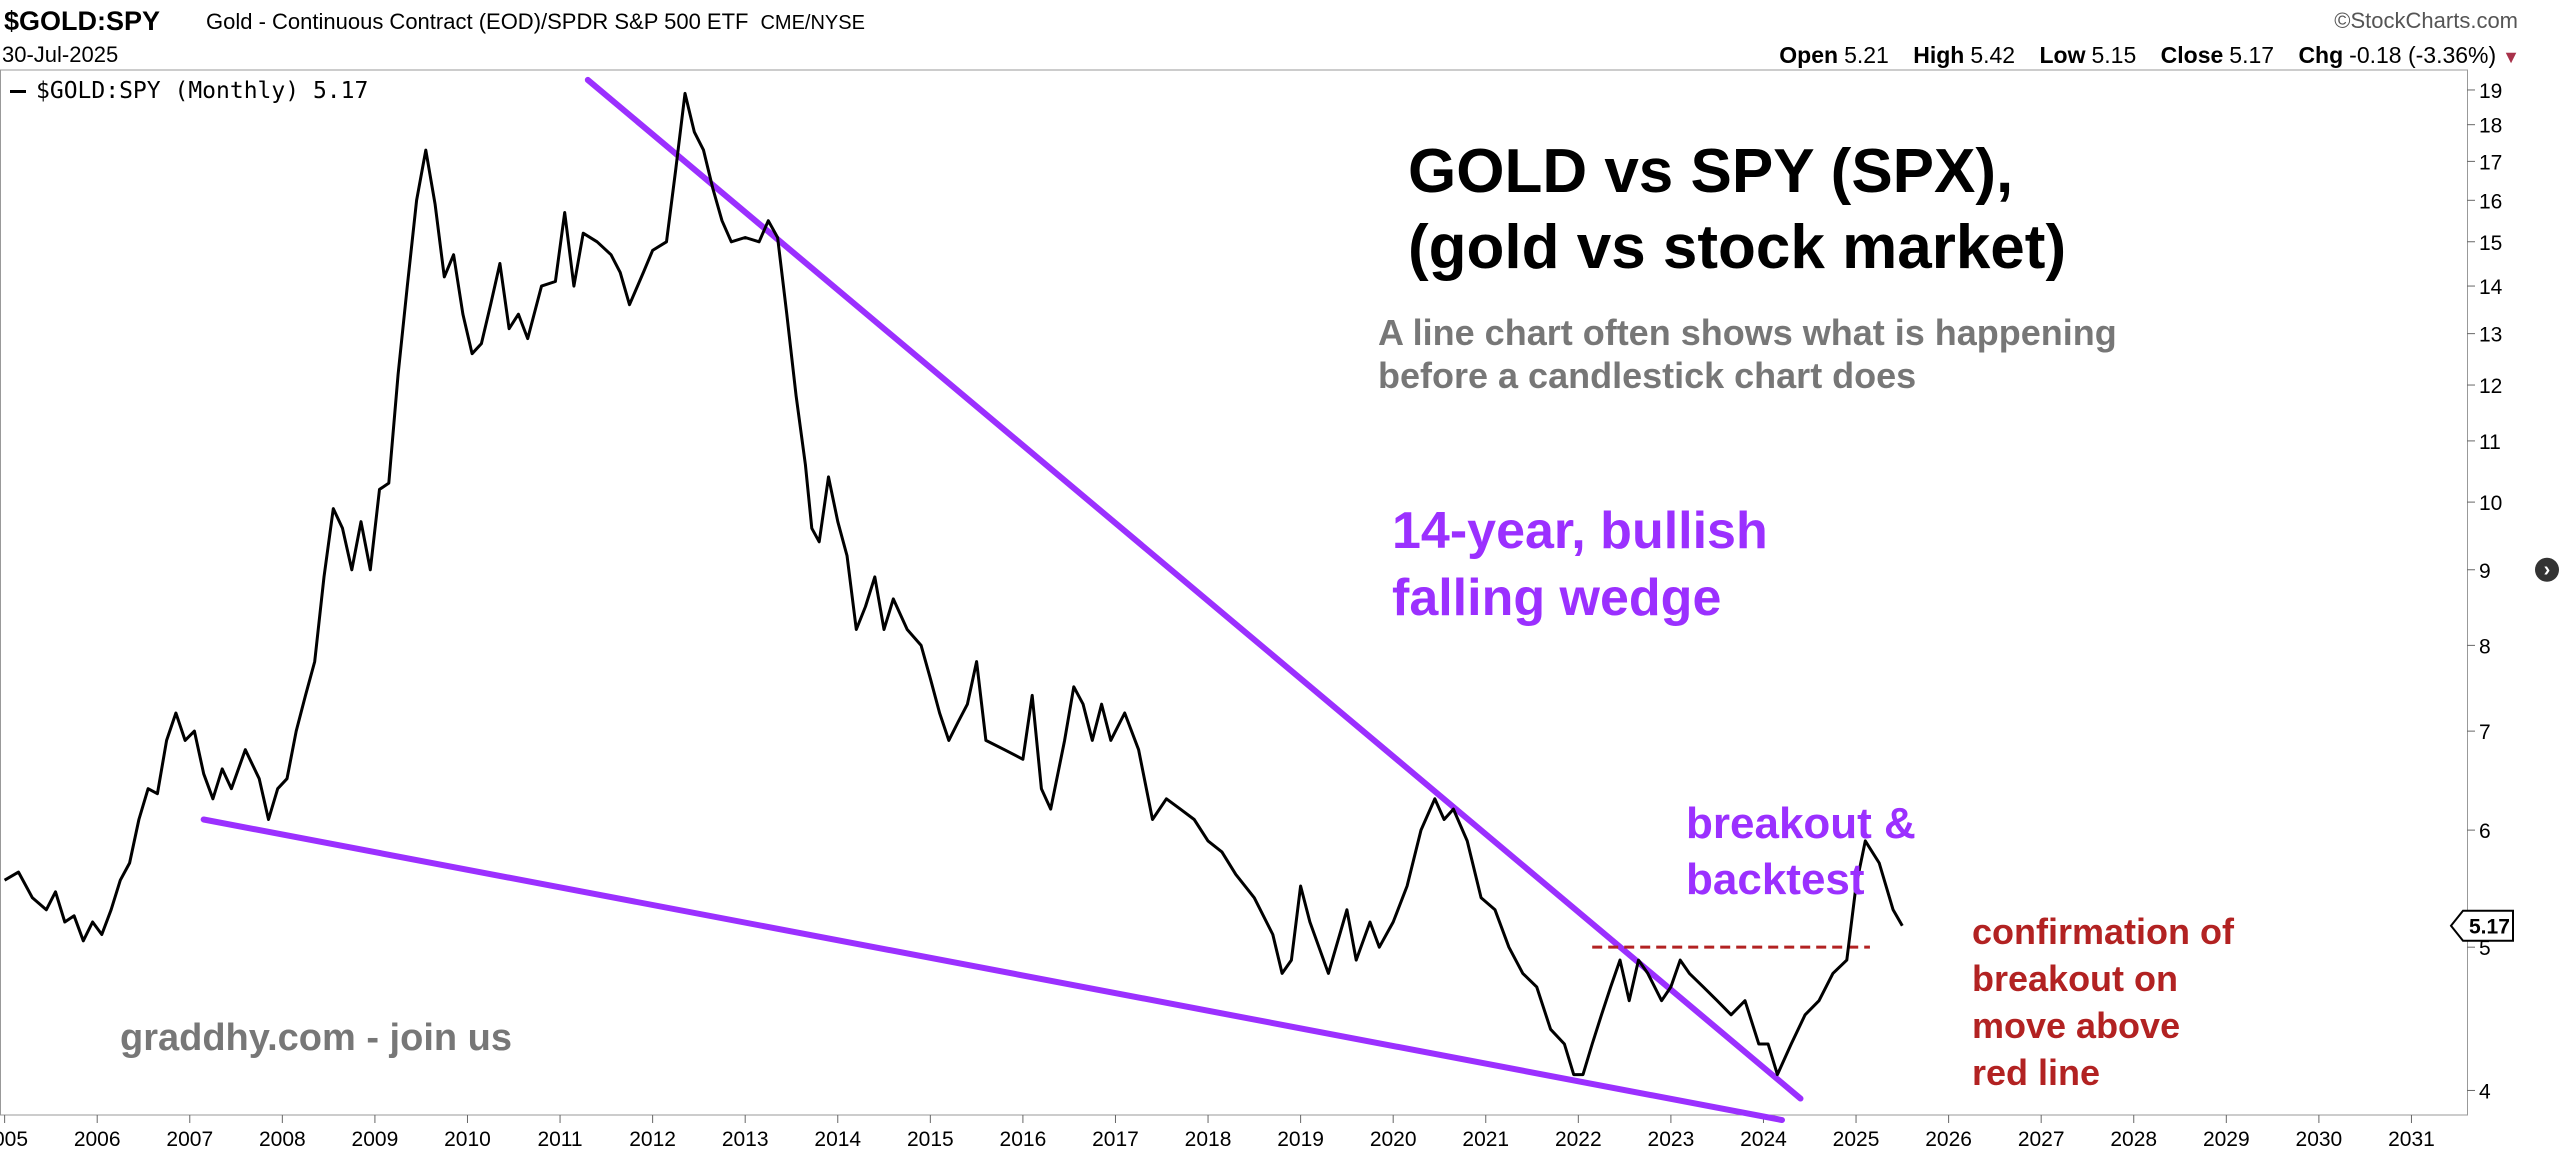  Describe the element at coordinates (1671, 1139) in the screenshot. I see `x-tick-label: 2023` at that location.